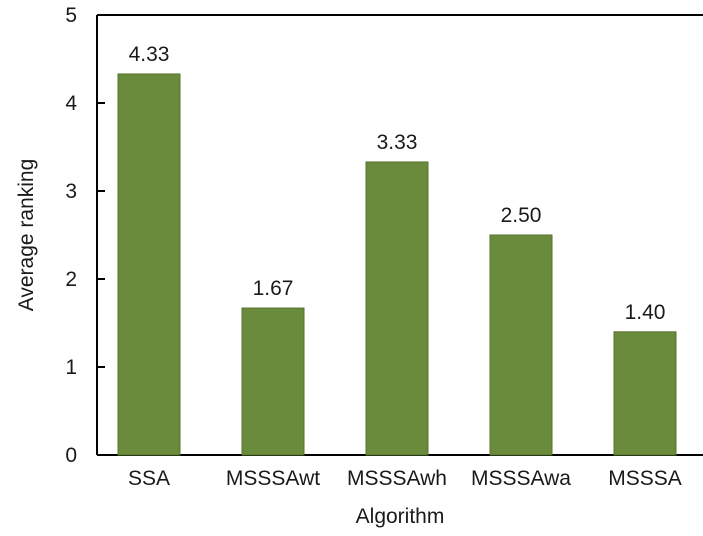  What do you see at coordinates (71, 367) in the screenshot?
I see `y-tick-label-1: 1` at bounding box center [71, 367].